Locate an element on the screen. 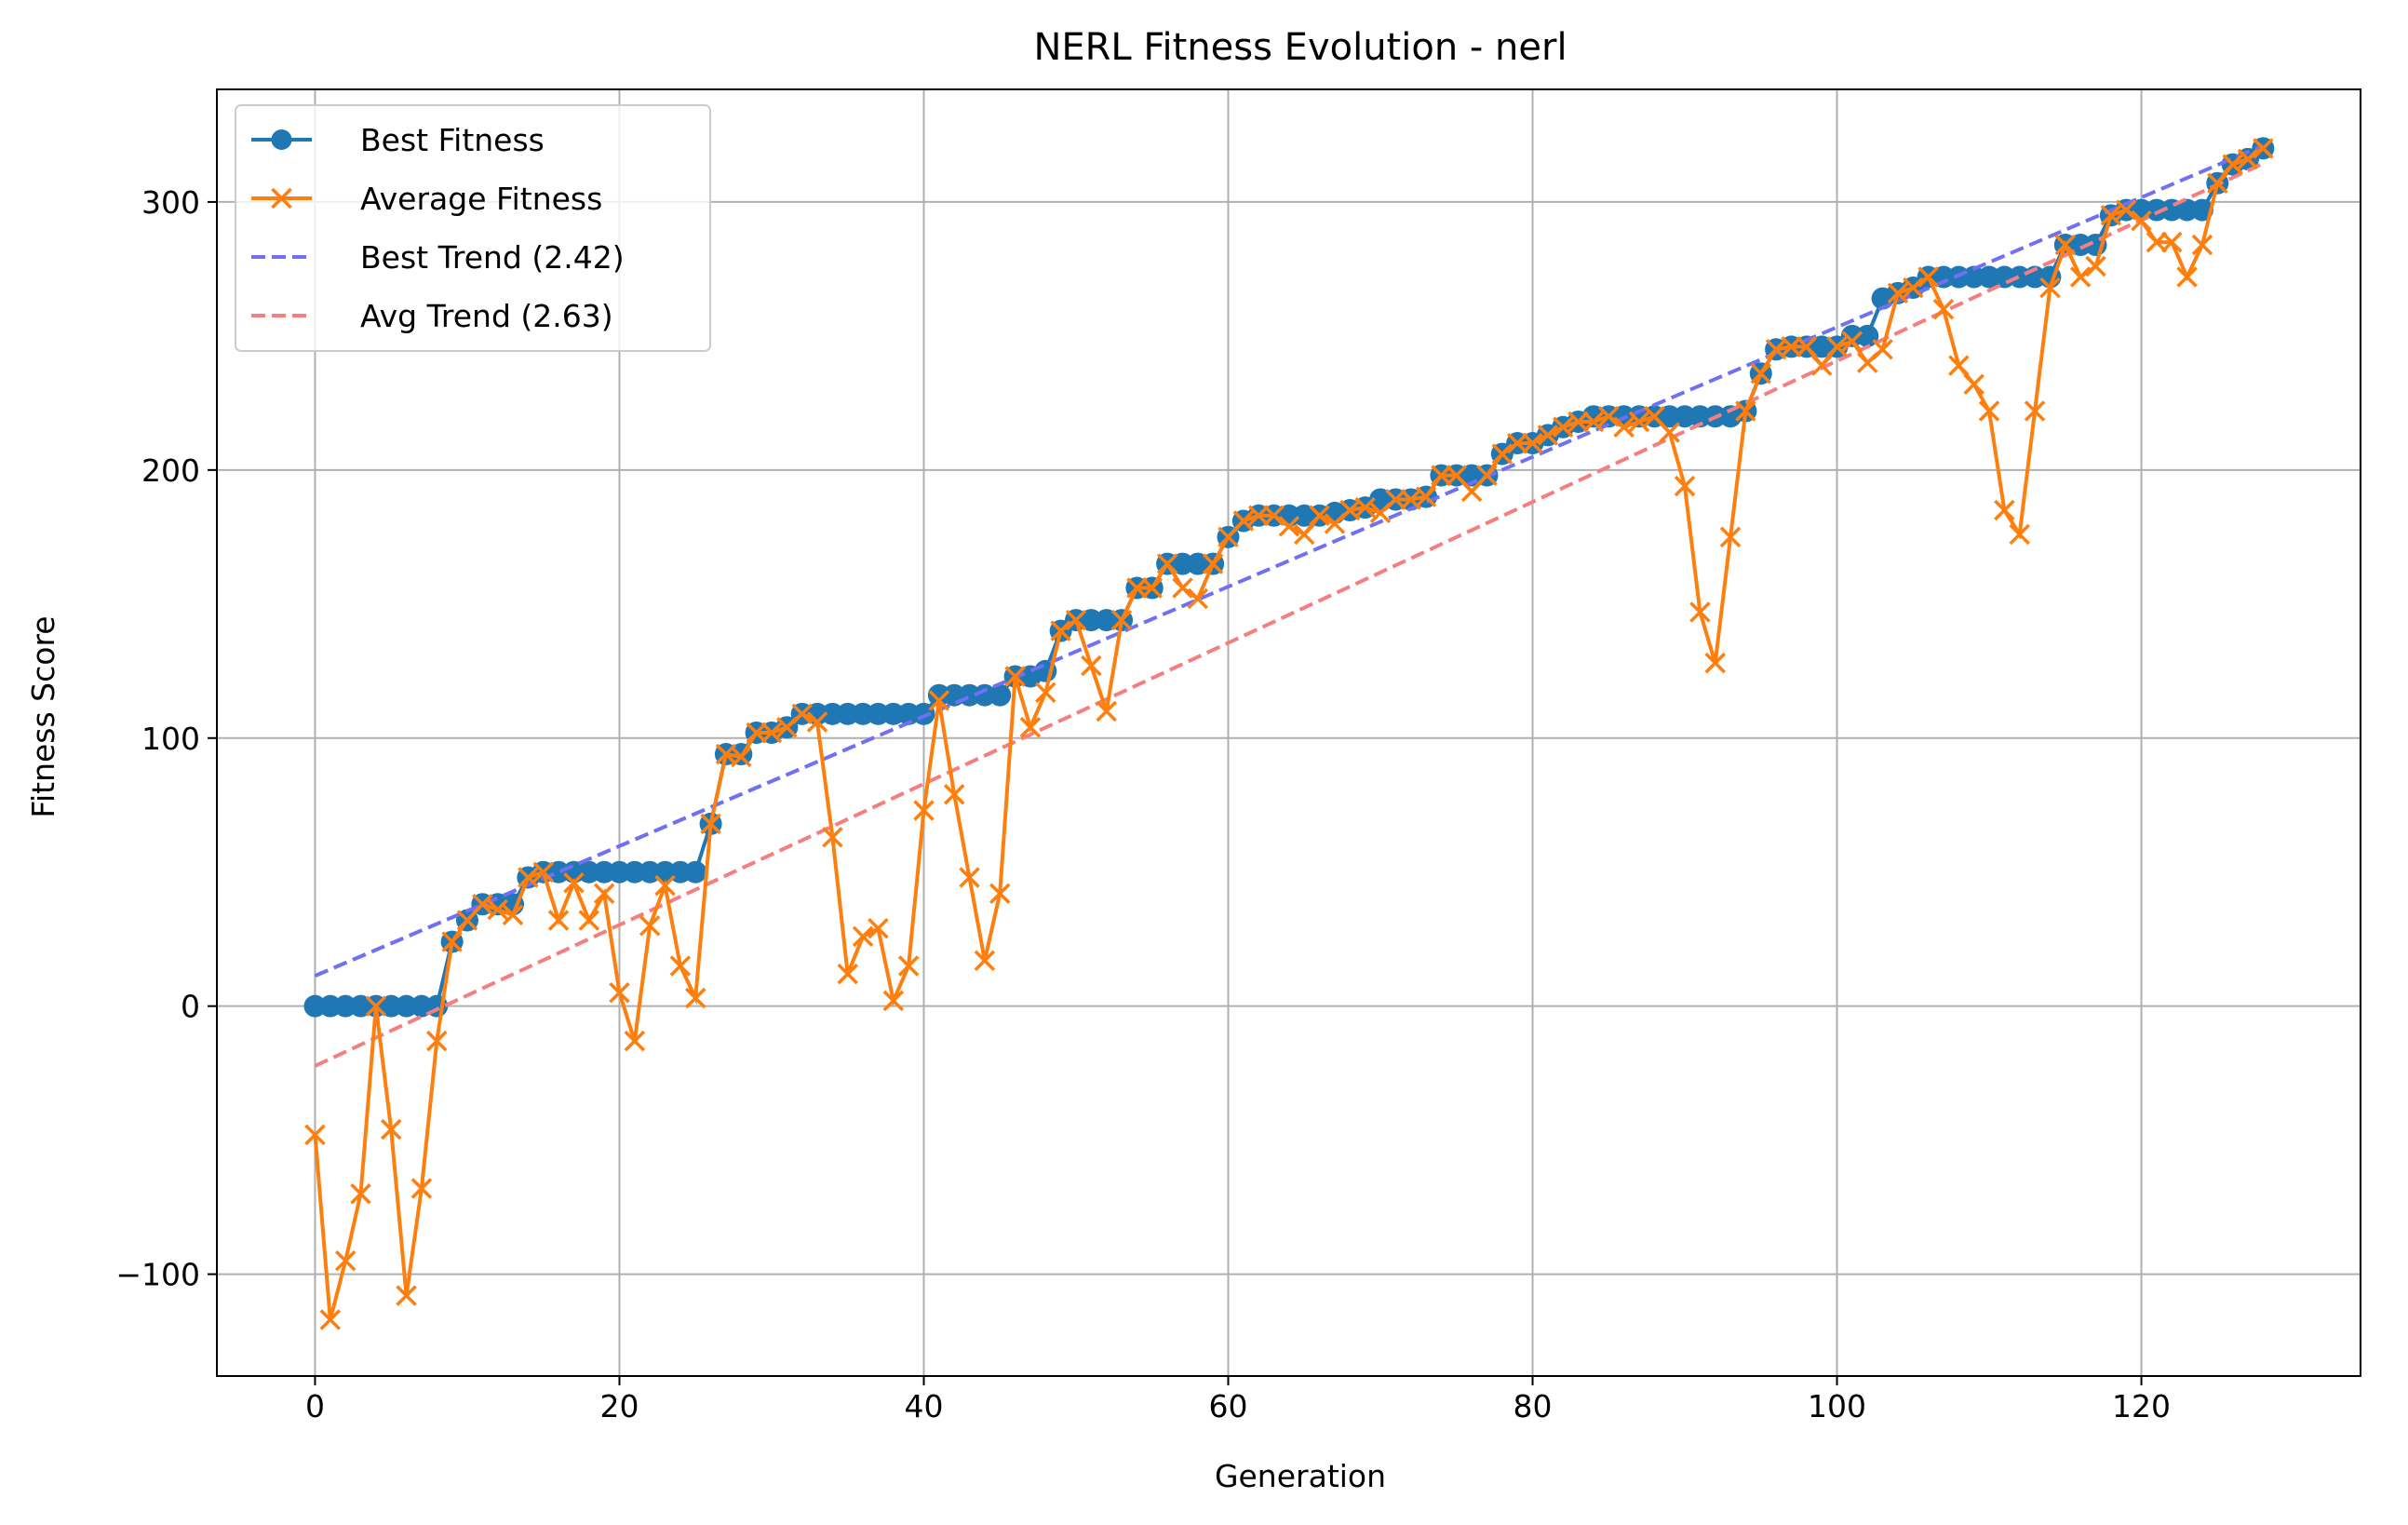  x-tick-label: 100 is located at coordinates (1837, 1406).